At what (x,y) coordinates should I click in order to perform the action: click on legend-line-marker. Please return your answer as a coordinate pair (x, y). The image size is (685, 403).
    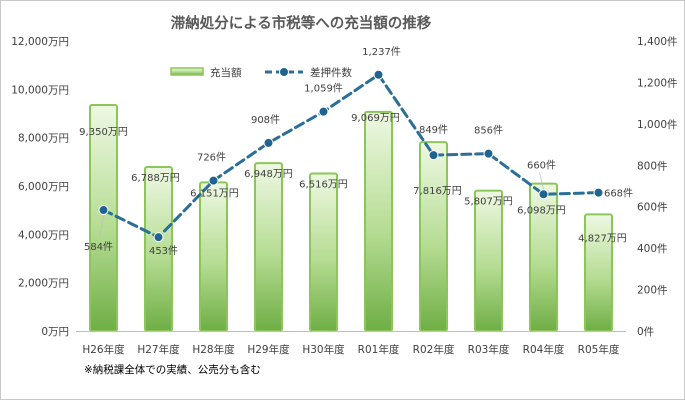
    Looking at the image, I should click on (284, 72).